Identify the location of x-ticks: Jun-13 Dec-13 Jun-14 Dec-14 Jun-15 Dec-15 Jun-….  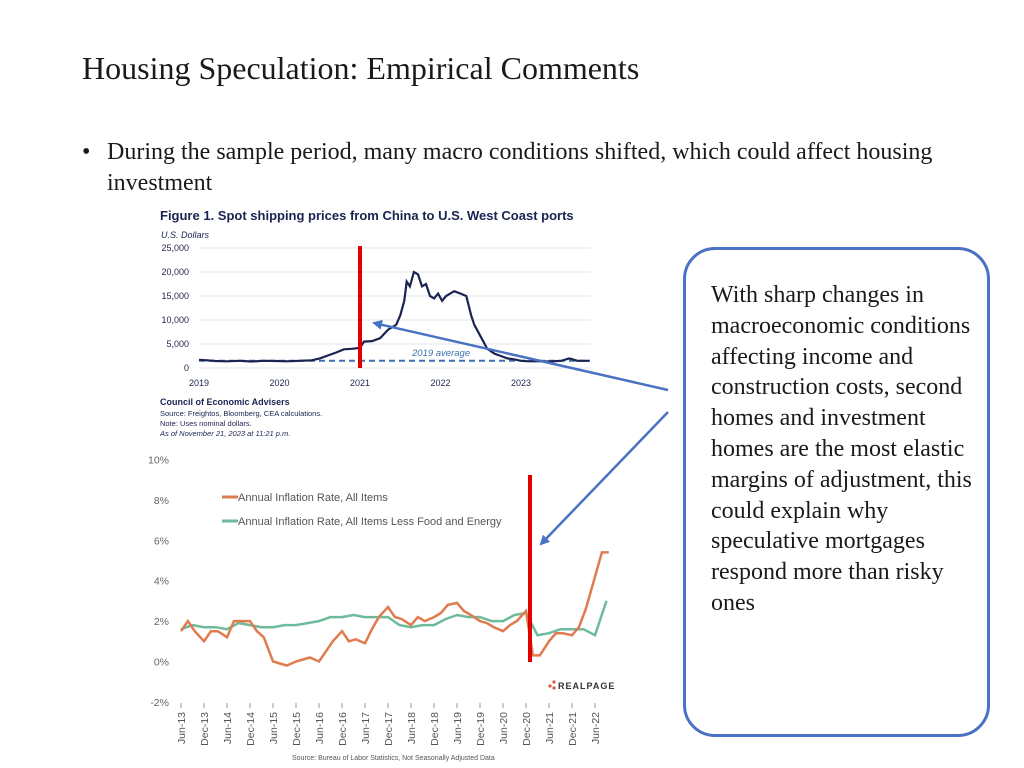
(389, 724).